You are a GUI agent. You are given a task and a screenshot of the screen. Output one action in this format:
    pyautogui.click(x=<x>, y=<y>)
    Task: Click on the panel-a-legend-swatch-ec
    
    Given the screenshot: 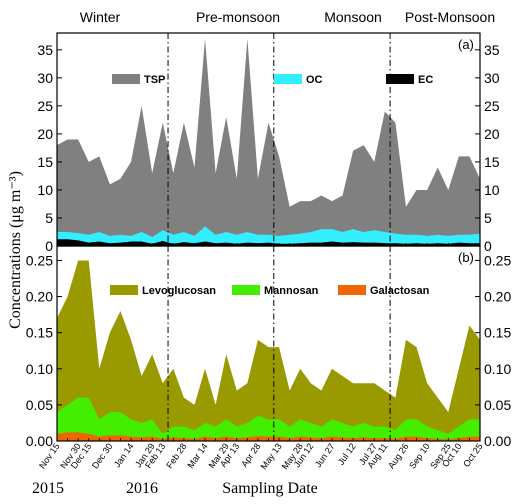 What is the action you would take?
    pyautogui.click(x=400, y=79)
    